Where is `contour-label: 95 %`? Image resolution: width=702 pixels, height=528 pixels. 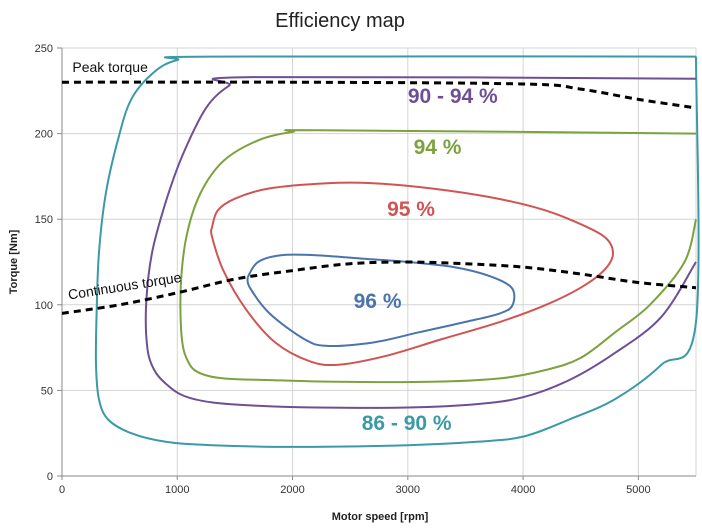 contour-label: 95 % is located at coordinates (411, 209).